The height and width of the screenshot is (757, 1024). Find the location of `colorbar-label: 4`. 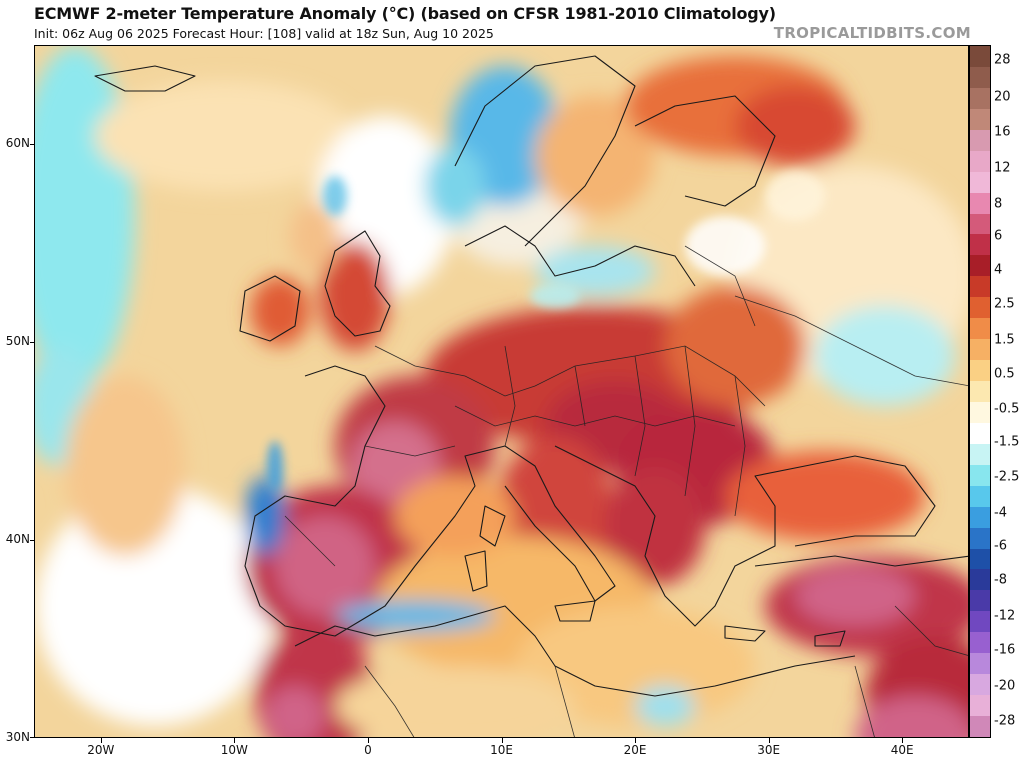

colorbar-label: 4 is located at coordinates (998, 270).